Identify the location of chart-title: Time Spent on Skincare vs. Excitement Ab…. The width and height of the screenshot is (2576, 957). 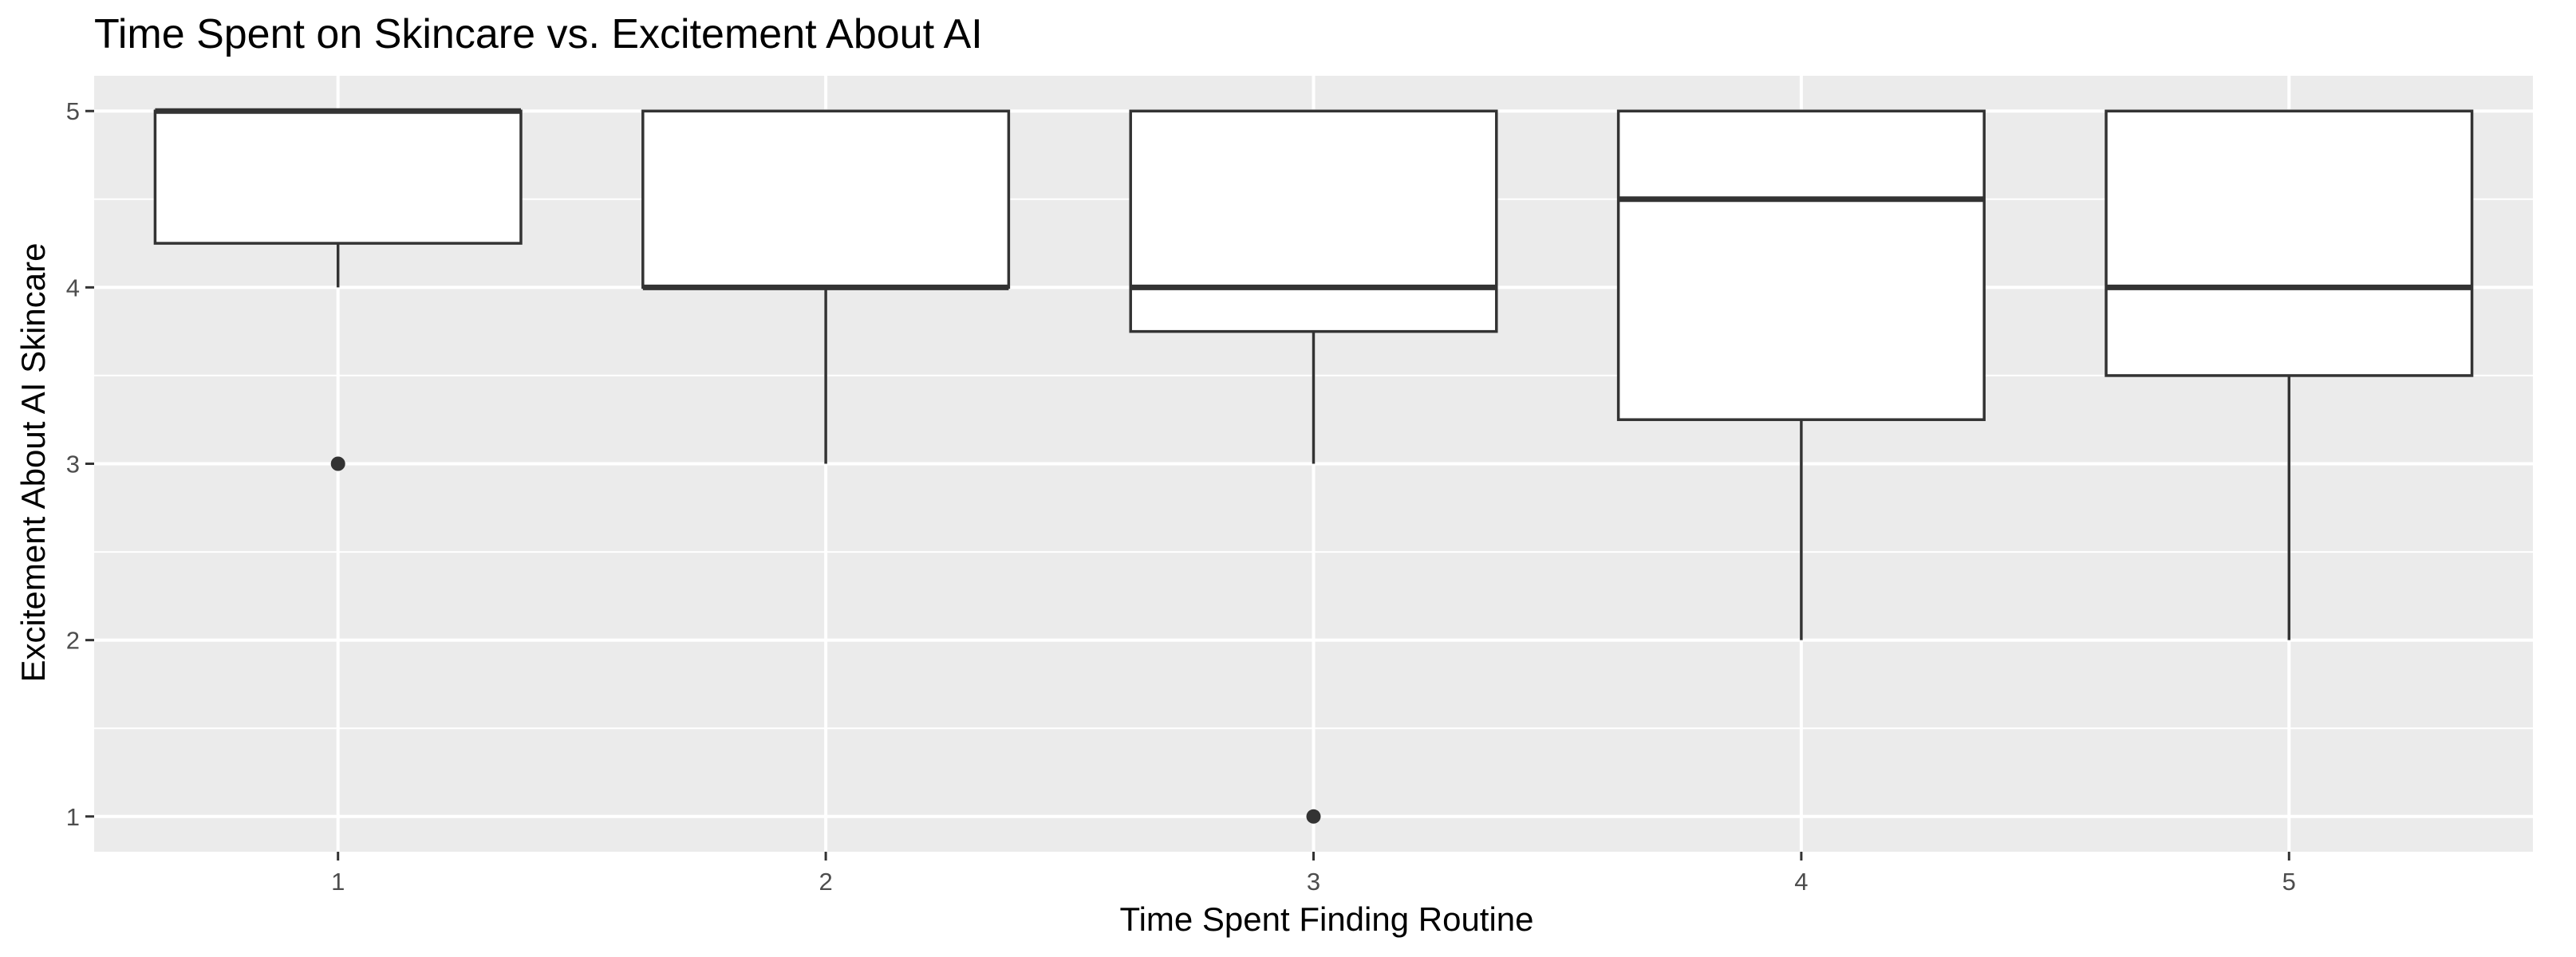
(538, 34).